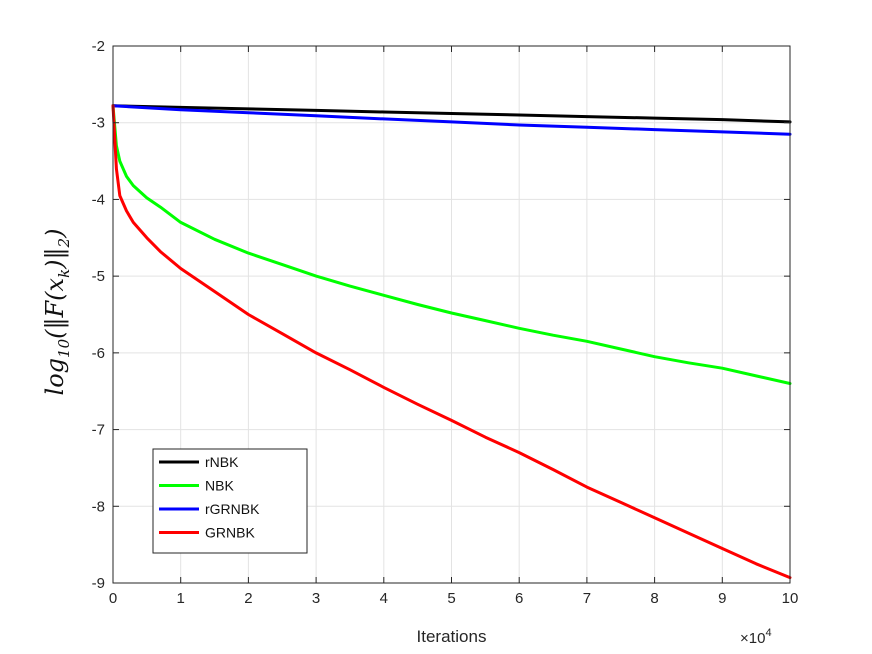  Describe the element at coordinates (654, 598) in the screenshot. I see `x-tick-label: 8` at that location.